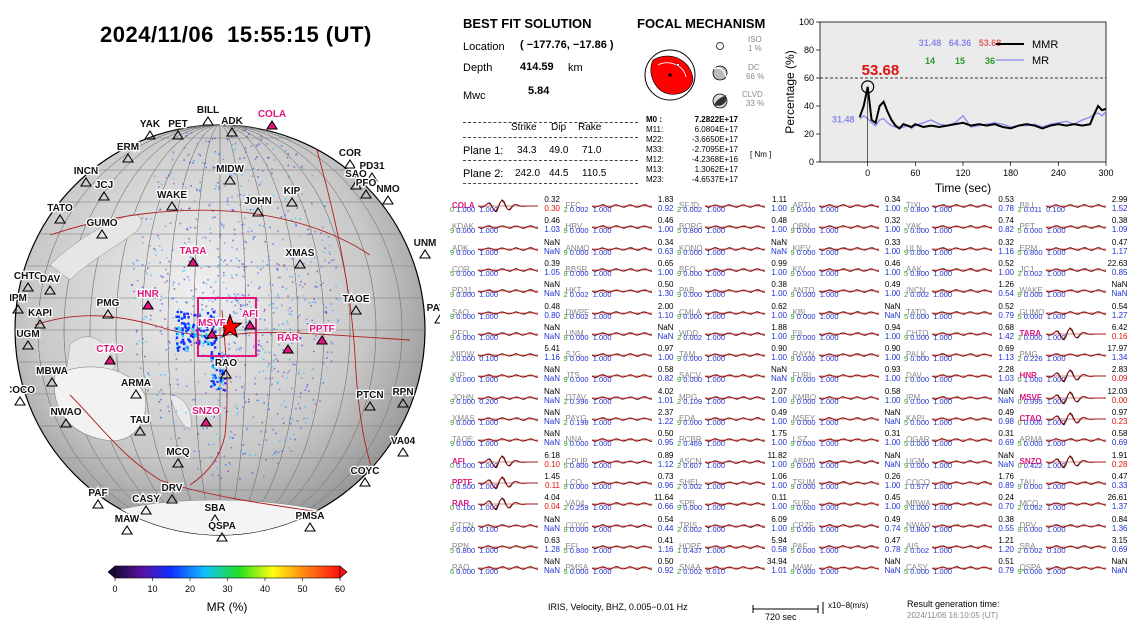  Describe the element at coordinates (576, 461) in the screenshot. I see `station-name: CPUP` at that location.